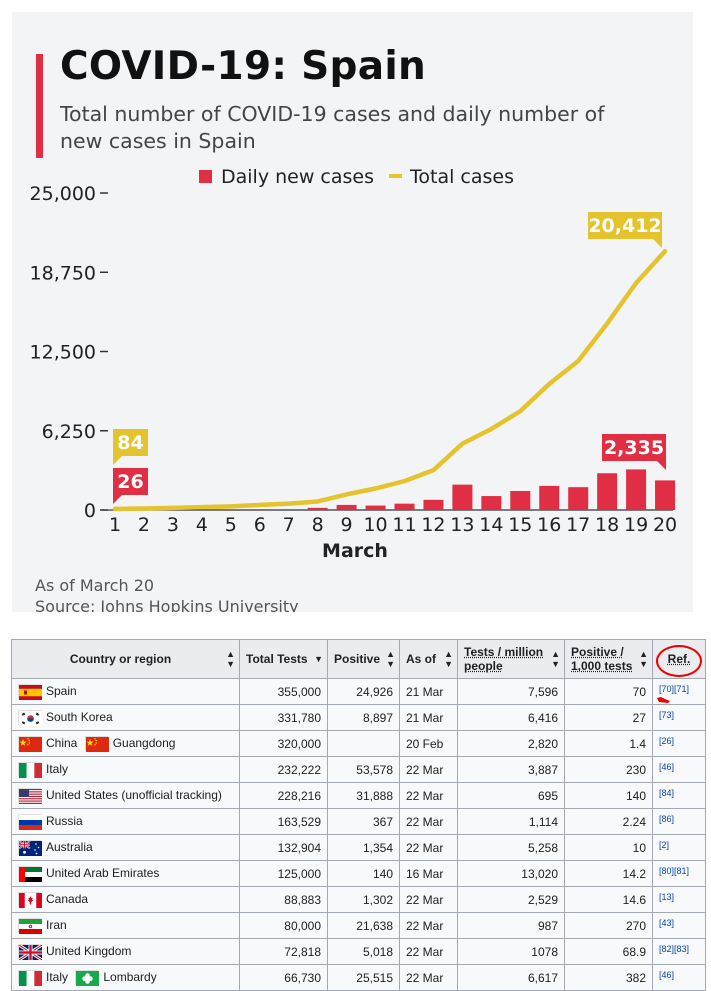 This screenshot has width=711, height=991. I want to click on header-ref: Ref., so click(679, 659).